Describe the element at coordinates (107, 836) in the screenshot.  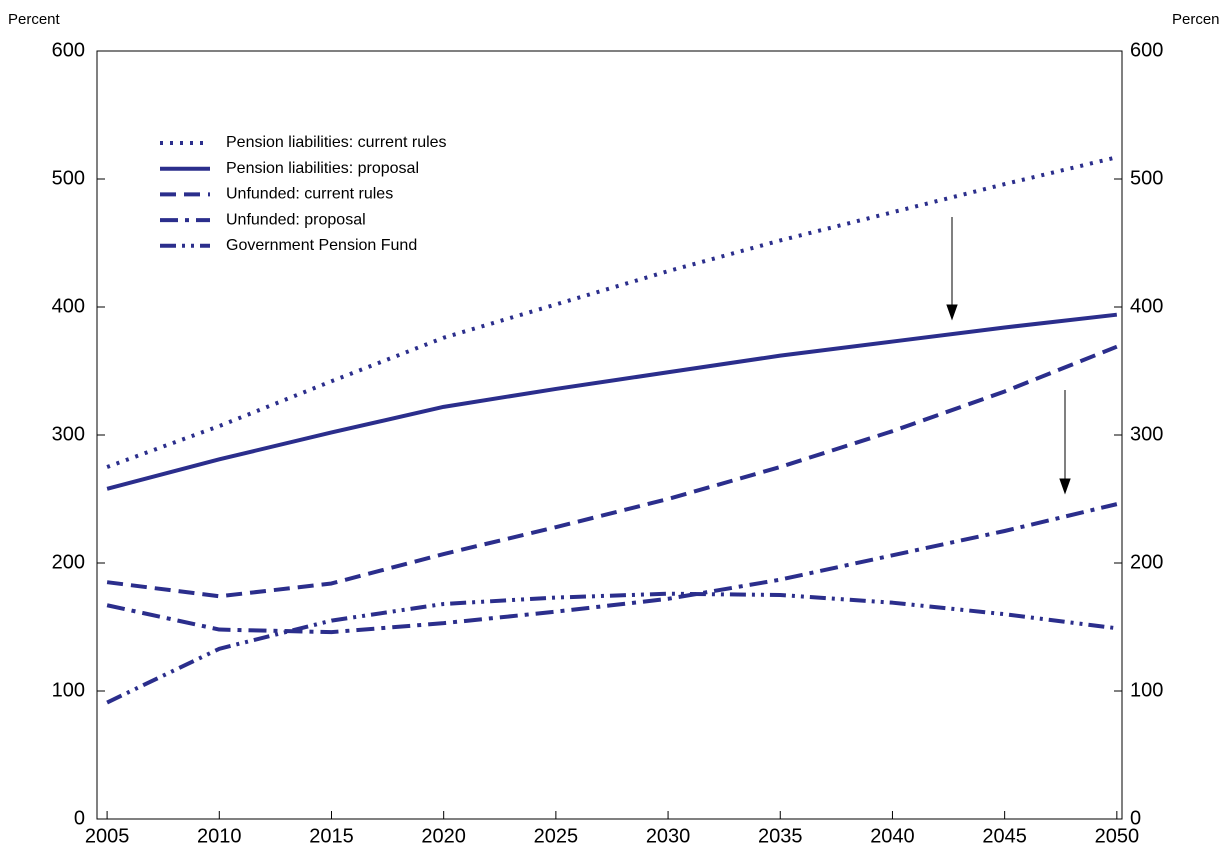
I see `x-tick-label: 2005` at that location.